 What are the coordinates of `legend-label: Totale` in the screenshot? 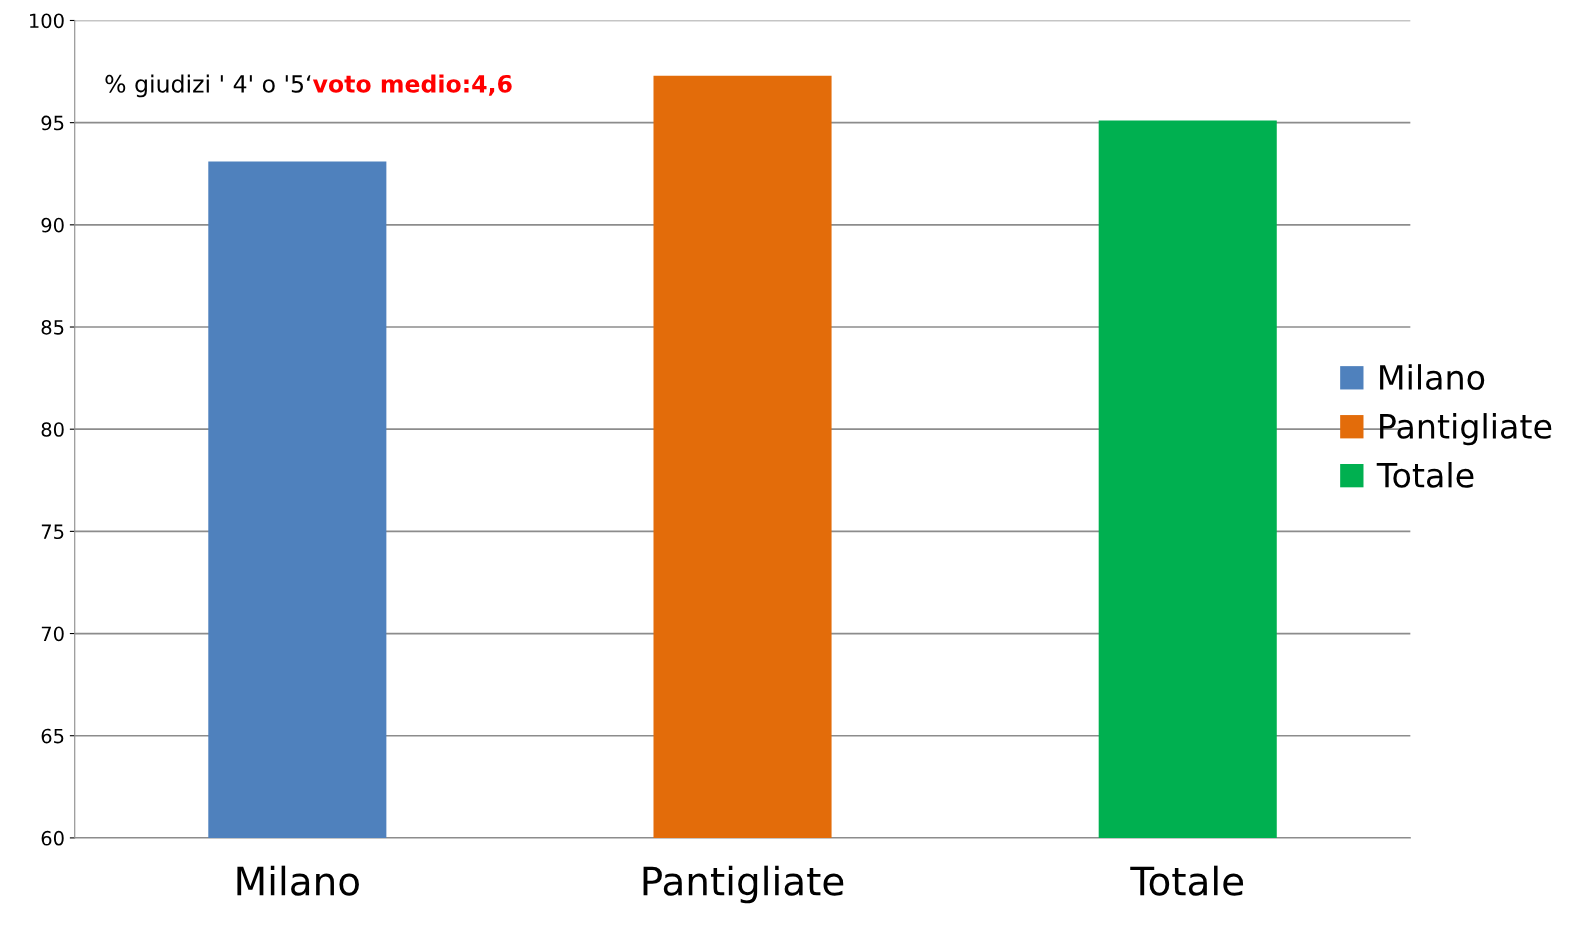 It's located at (1425, 474).